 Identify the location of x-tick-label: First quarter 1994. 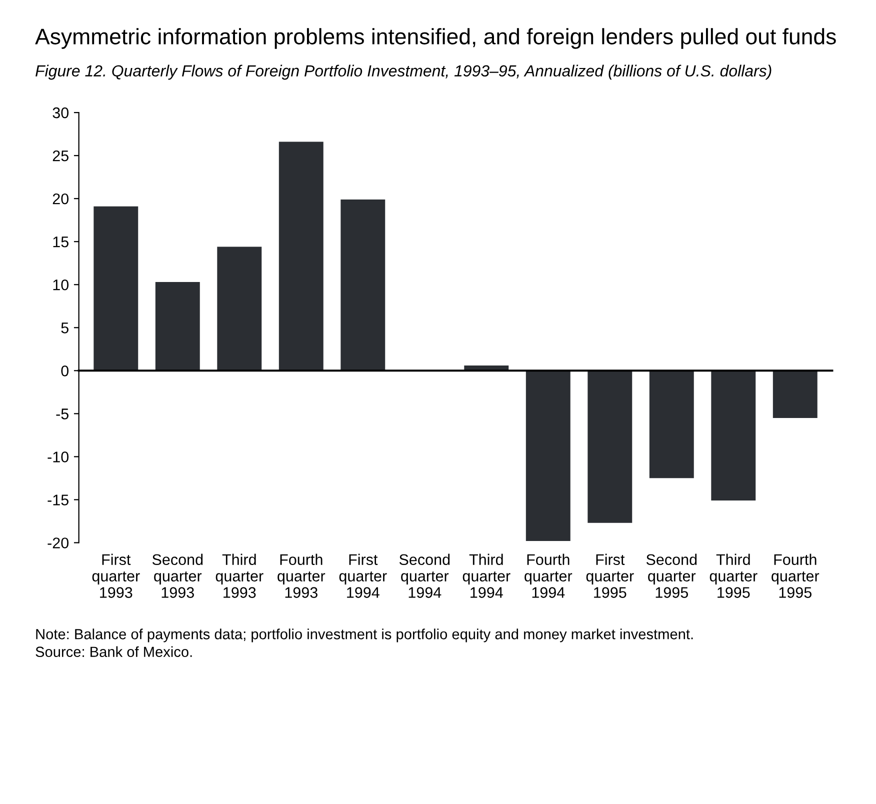
(363, 576).